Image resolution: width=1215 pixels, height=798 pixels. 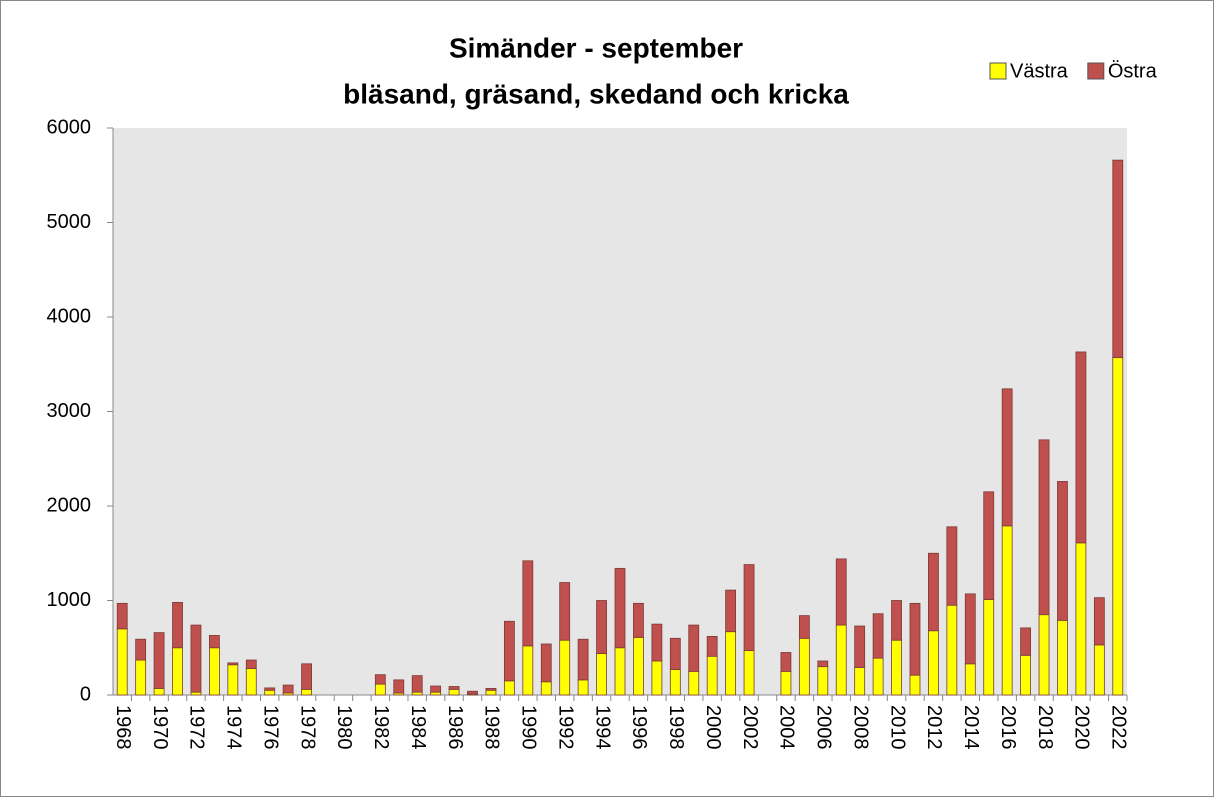 What do you see at coordinates (897, 727) in the screenshot?
I see `x-tick-label: 2010` at bounding box center [897, 727].